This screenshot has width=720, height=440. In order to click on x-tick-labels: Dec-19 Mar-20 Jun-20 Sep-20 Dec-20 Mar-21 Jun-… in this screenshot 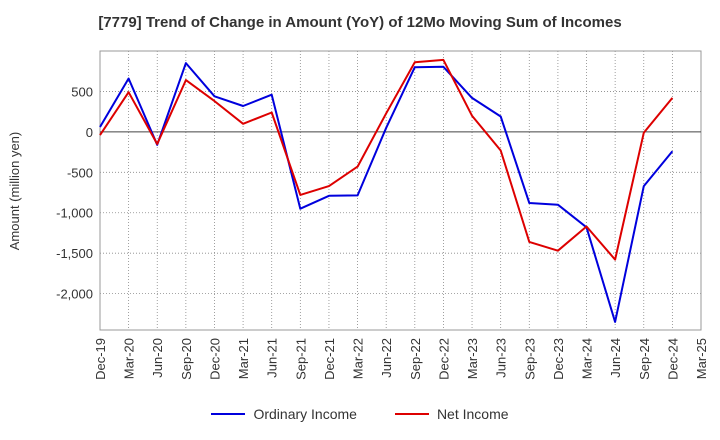, I will do `click(401, 359)`.